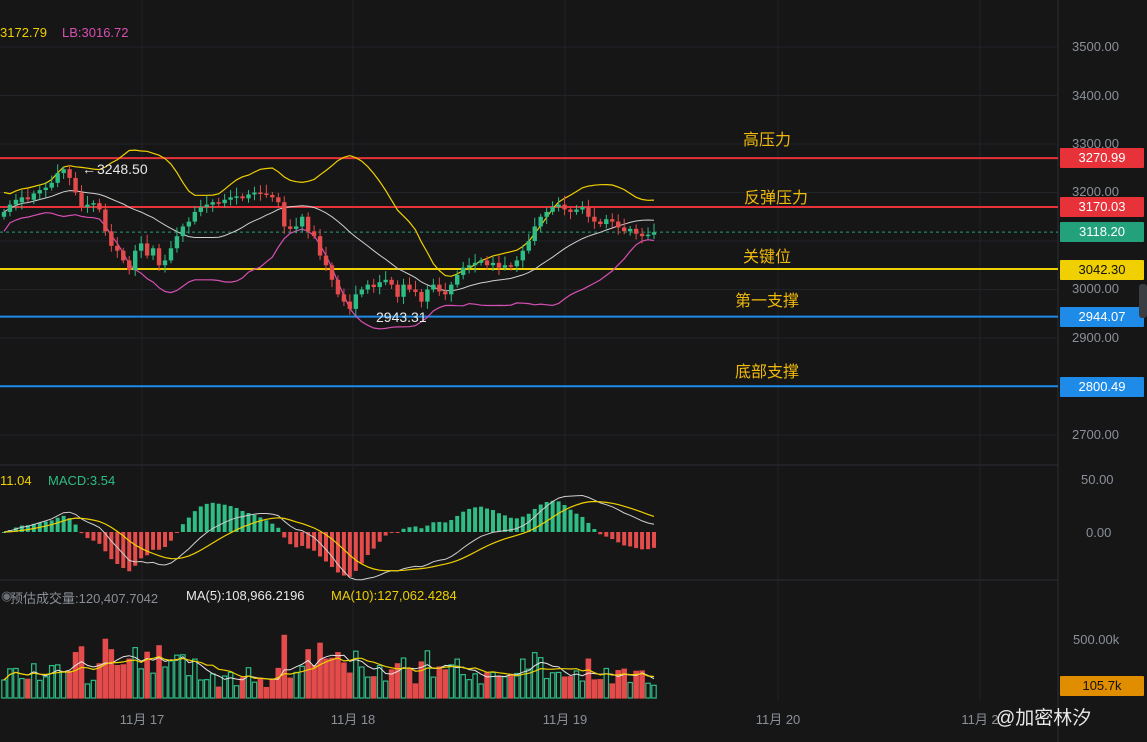 Image resolution: width=1147 pixels, height=742 pixels. Describe the element at coordinates (767, 301) in the screenshot. I see `zone-label-first-support: 第一支撑` at that location.